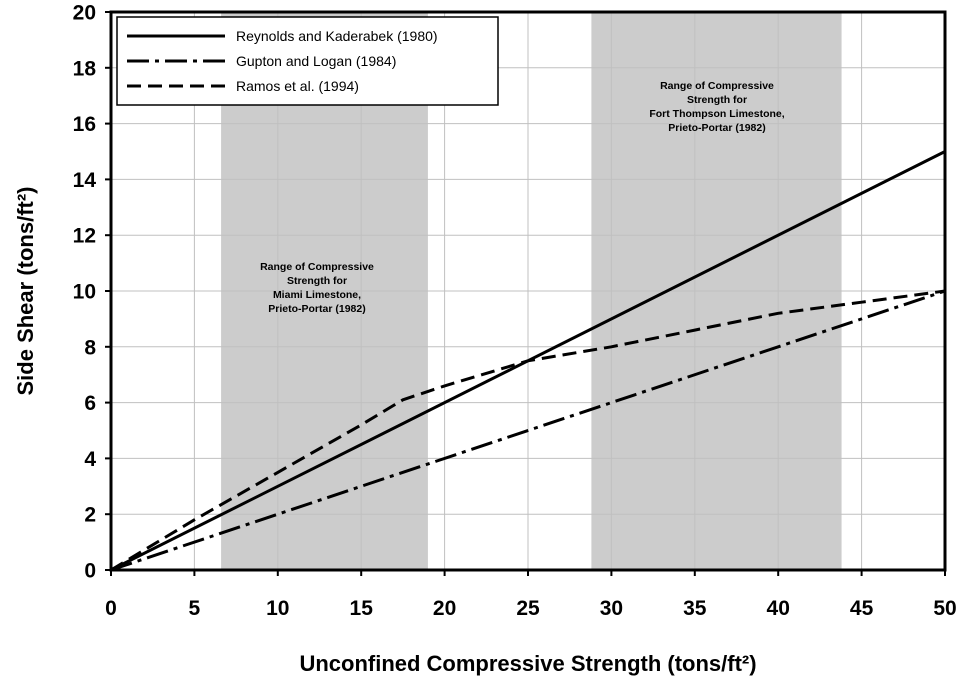  What do you see at coordinates (944, 608) in the screenshot?
I see `x-tick-label: 50` at bounding box center [944, 608].